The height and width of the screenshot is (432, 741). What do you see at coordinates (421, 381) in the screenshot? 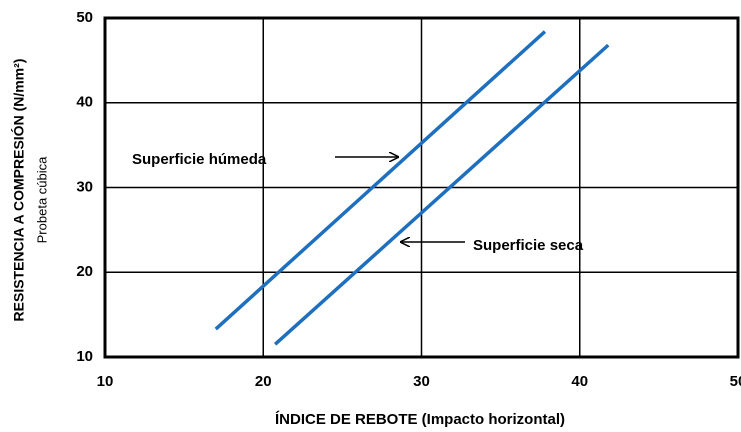
I see `x-tick-label: 30` at bounding box center [421, 381].